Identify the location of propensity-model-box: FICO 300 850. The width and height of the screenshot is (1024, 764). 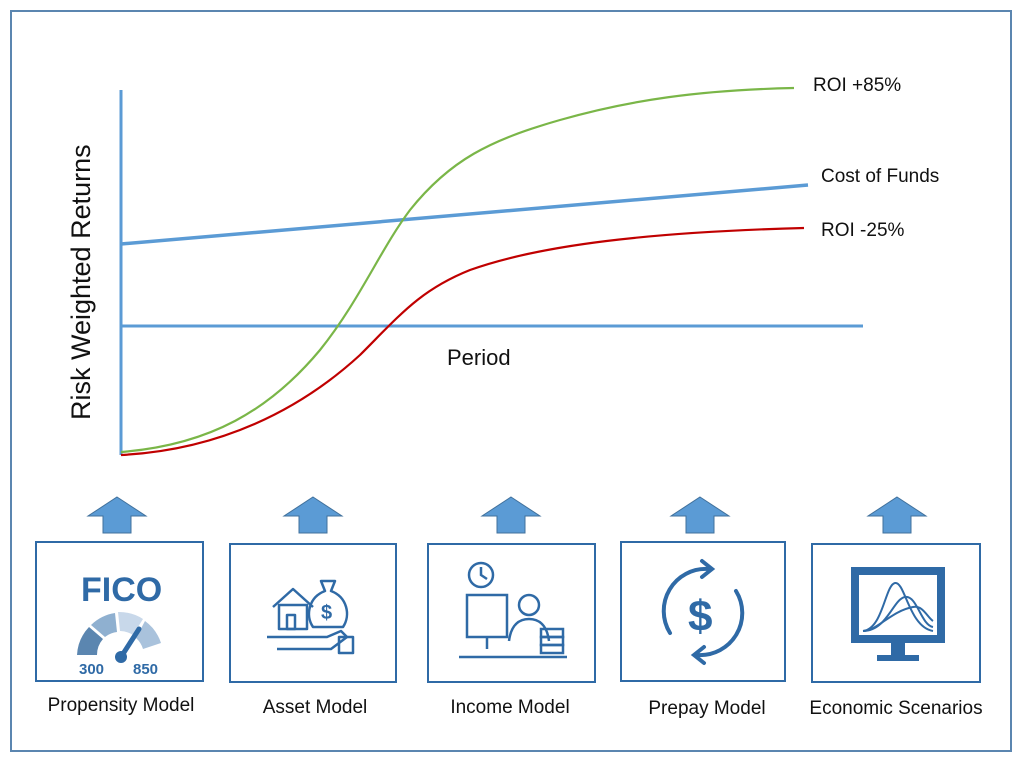
(119, 611).